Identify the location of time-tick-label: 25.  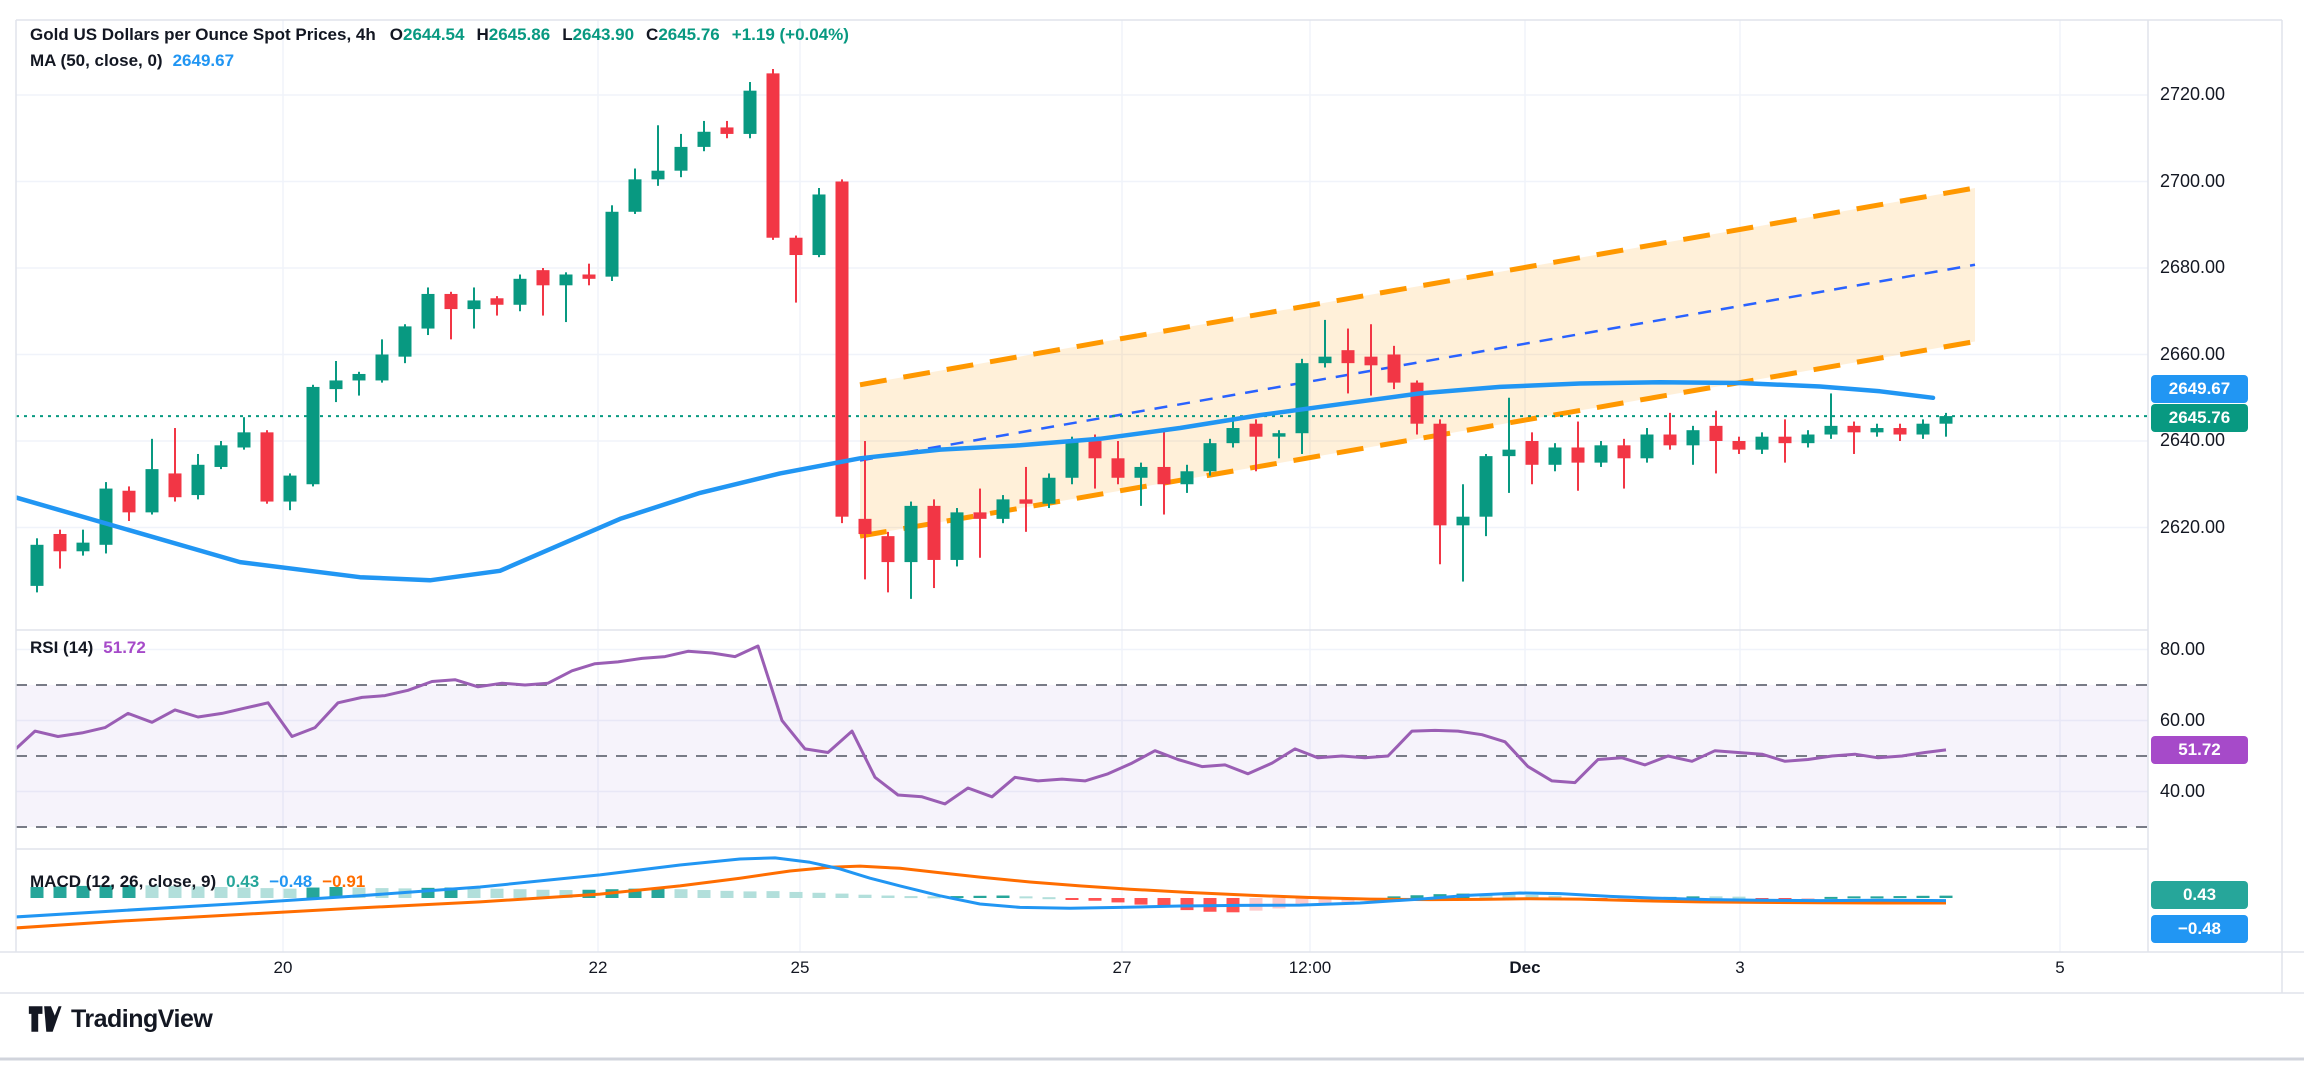
(800, 967).